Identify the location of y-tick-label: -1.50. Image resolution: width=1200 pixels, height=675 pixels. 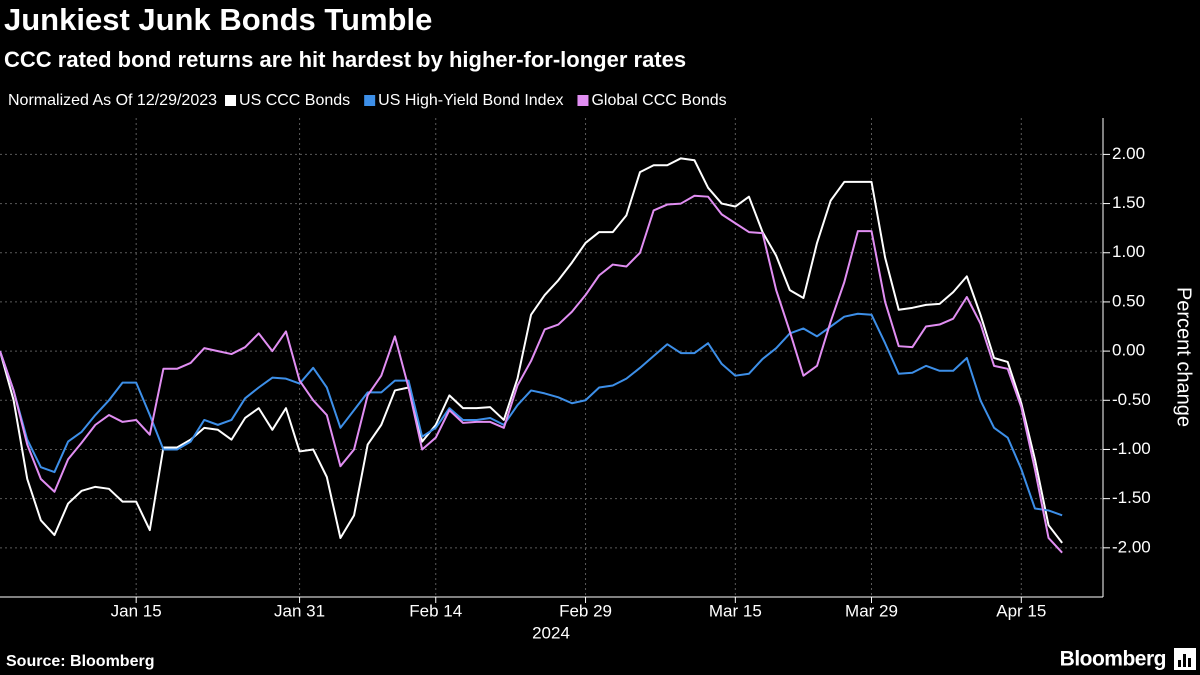
(1131, 497).